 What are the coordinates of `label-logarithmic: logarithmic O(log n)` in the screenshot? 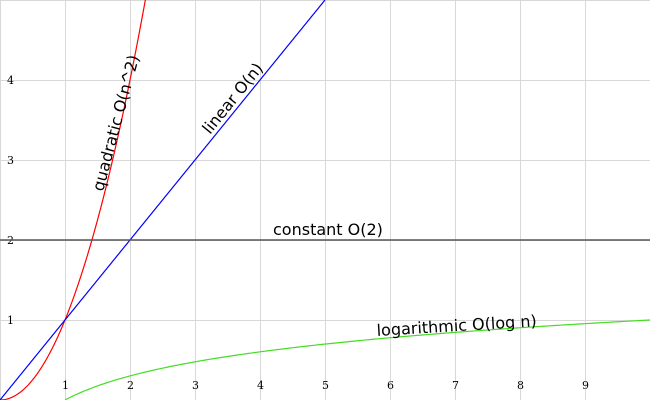 It's located at (456, 325).